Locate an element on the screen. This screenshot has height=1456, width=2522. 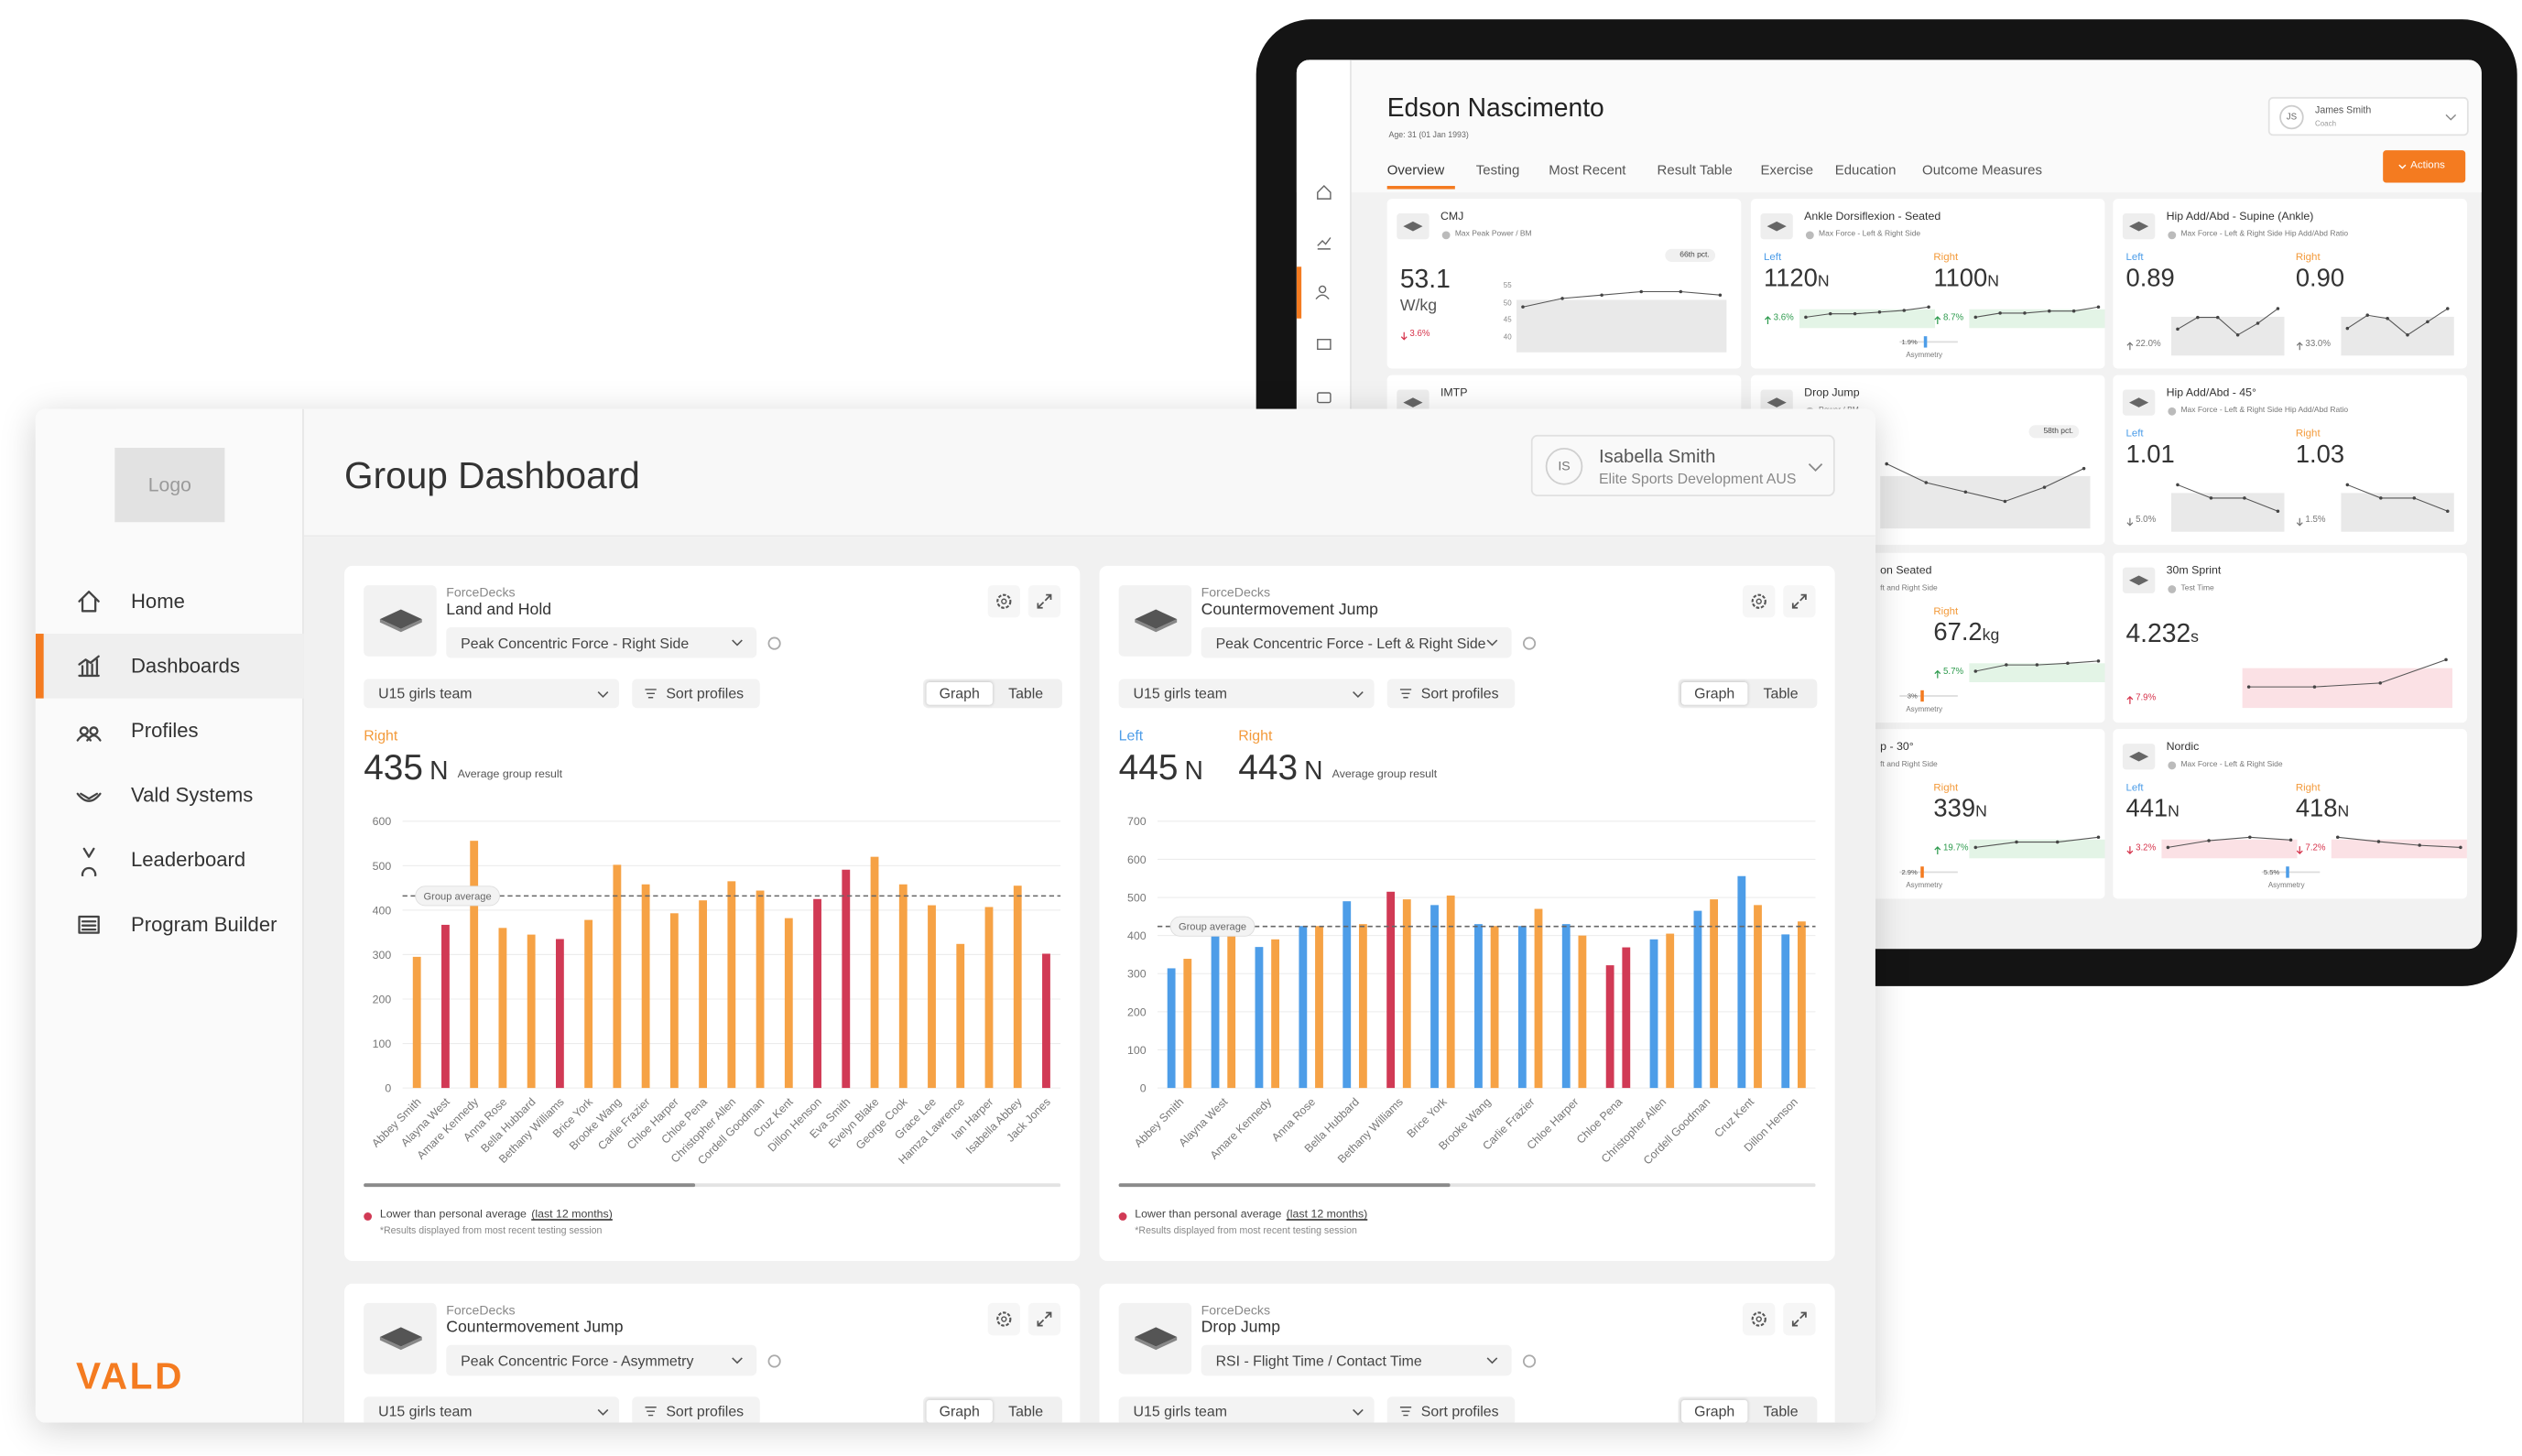
y-tick-label: 200 is located at coordinates (1137, 1011).